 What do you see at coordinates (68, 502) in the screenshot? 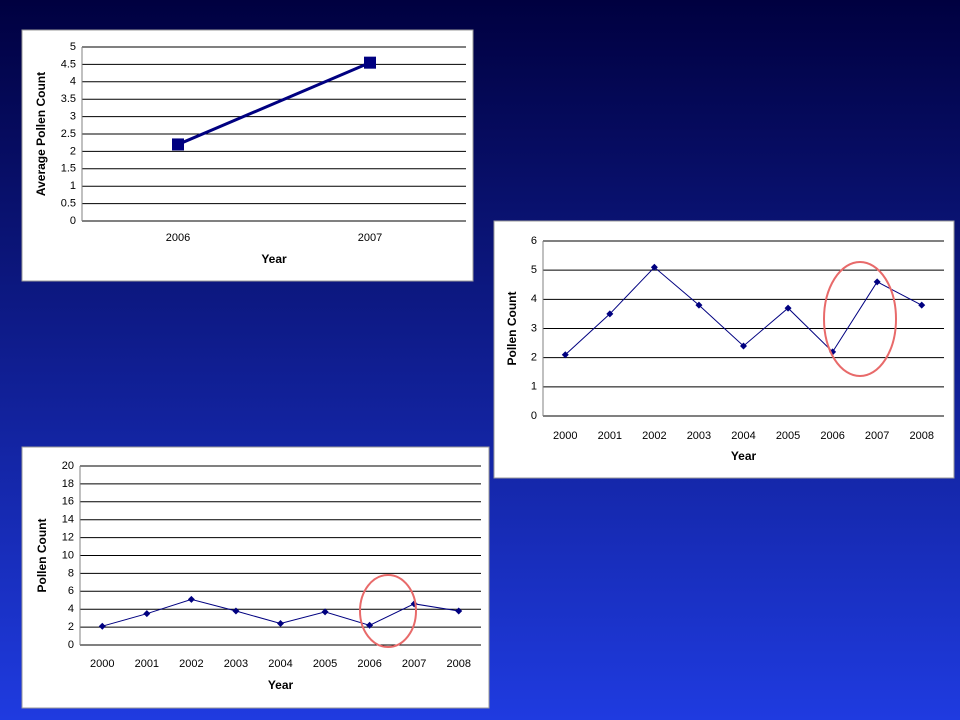
I see `y-tick-label: 16` at bounding box center [68, 502].